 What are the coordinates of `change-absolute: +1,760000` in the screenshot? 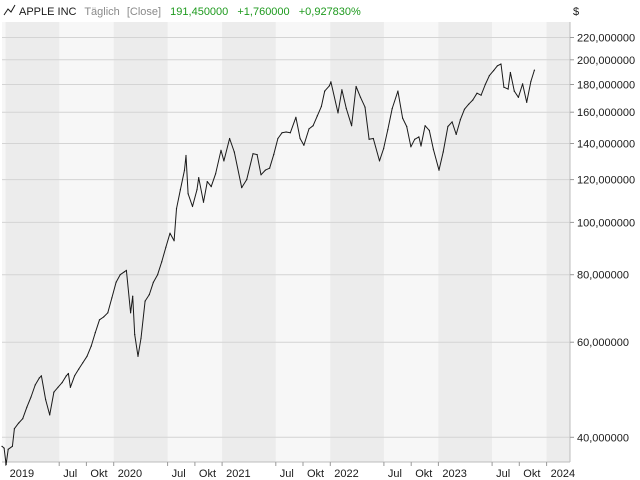 It's located at (263, 12).